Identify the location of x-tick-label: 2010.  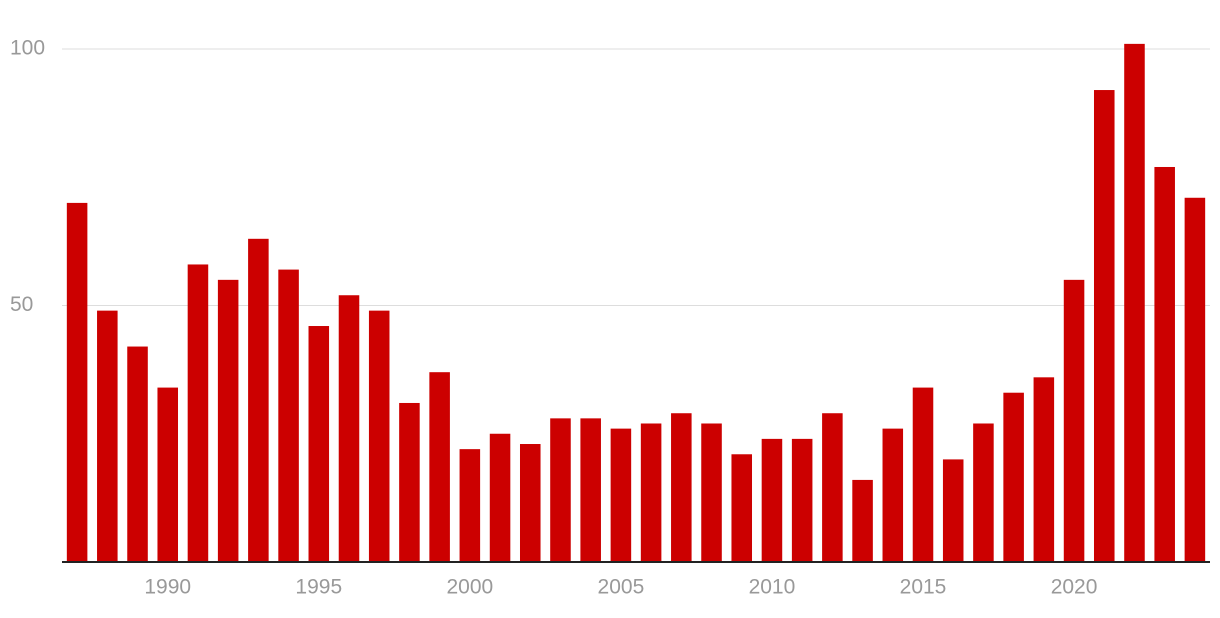
(772, 587).